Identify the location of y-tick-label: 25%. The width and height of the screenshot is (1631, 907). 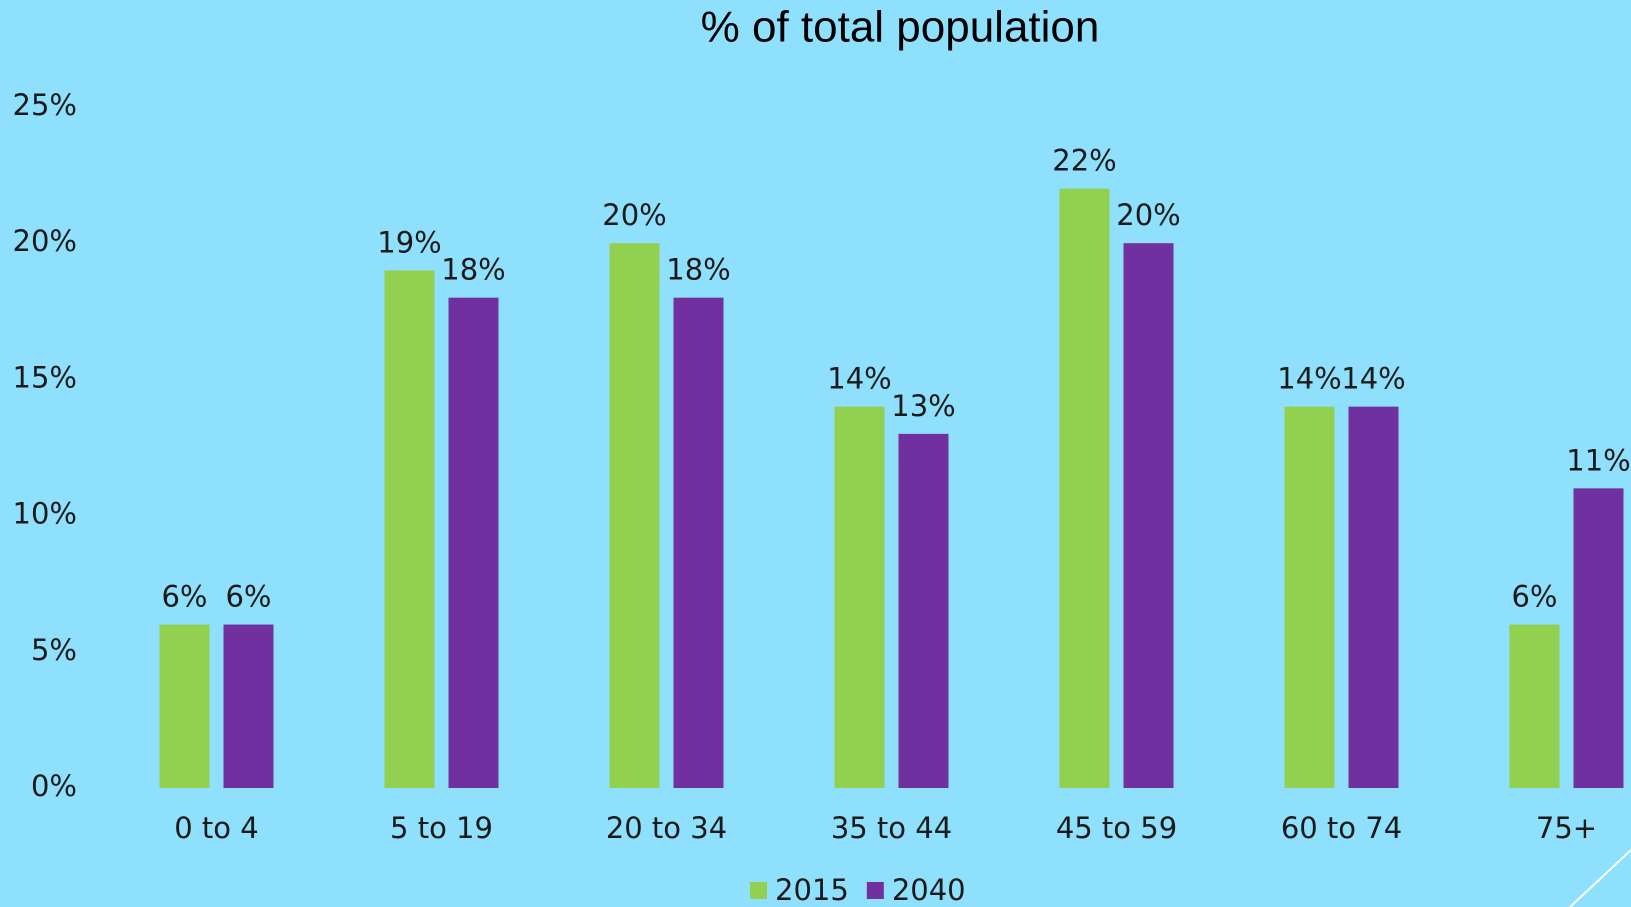
(45, 105).